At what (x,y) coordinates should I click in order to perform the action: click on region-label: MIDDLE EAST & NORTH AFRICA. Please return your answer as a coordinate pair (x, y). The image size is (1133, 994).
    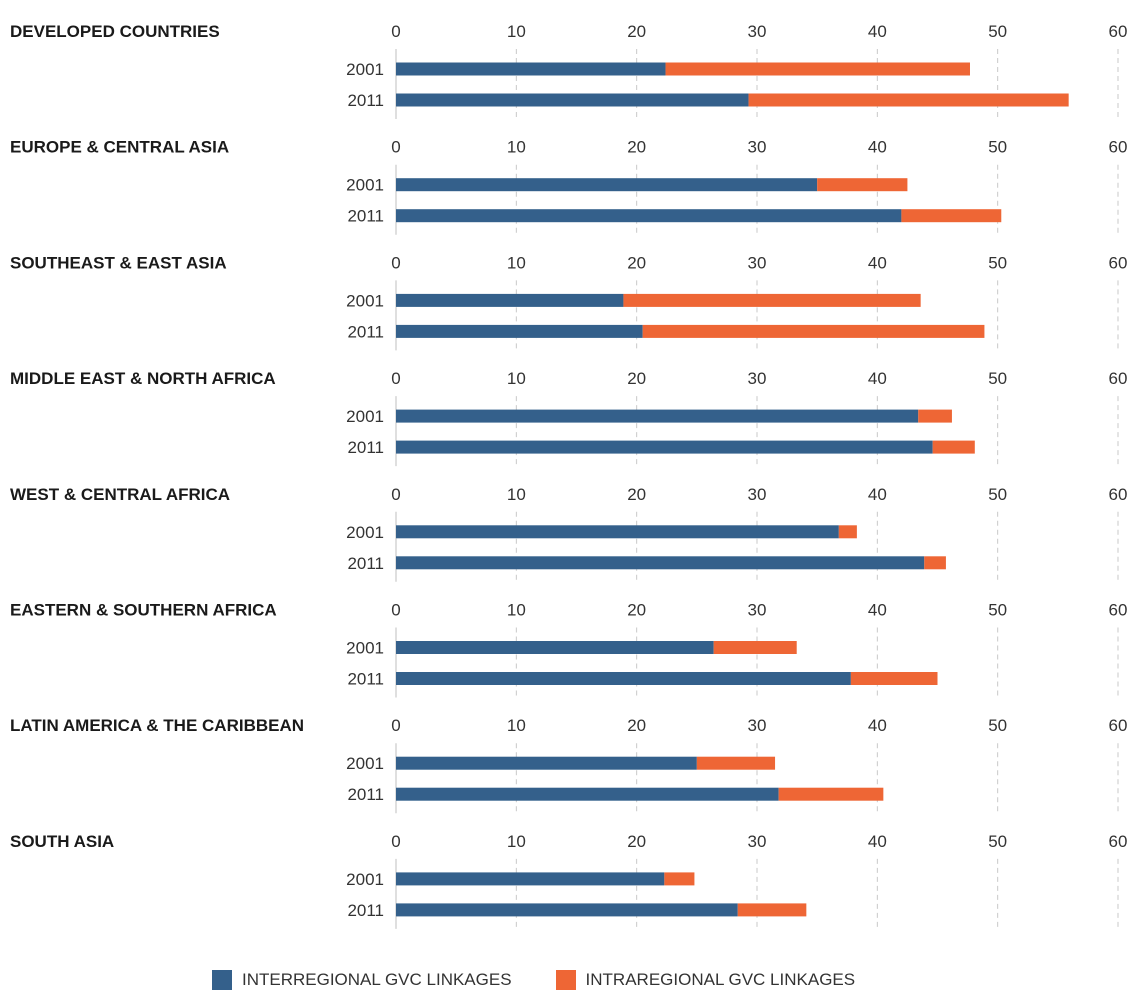
    Looking at the image, I should click on (143, 378).